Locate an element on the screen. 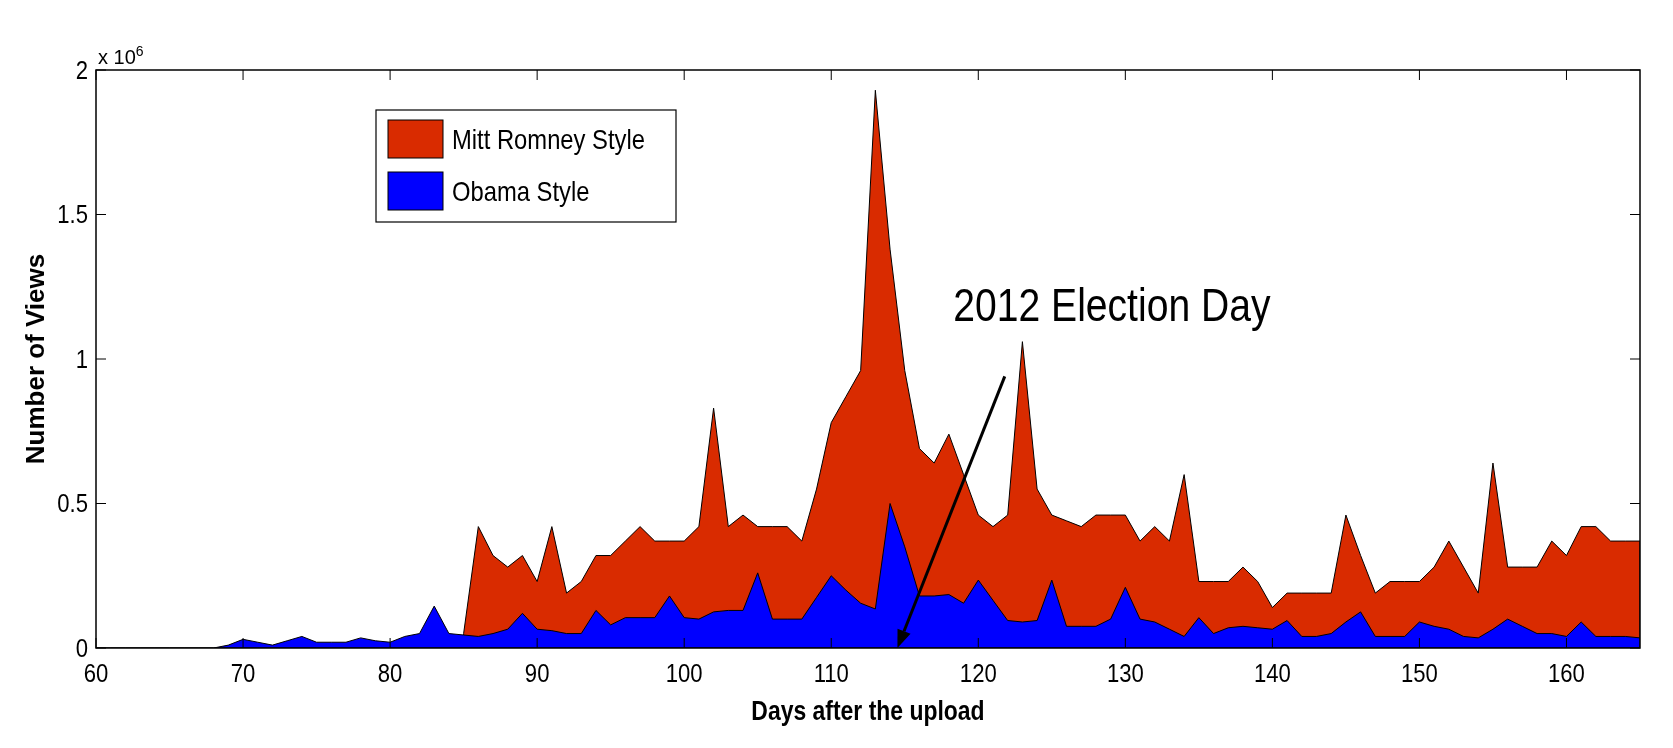  annotation: 2012 Election Day is located at coordinates (1112, 305).